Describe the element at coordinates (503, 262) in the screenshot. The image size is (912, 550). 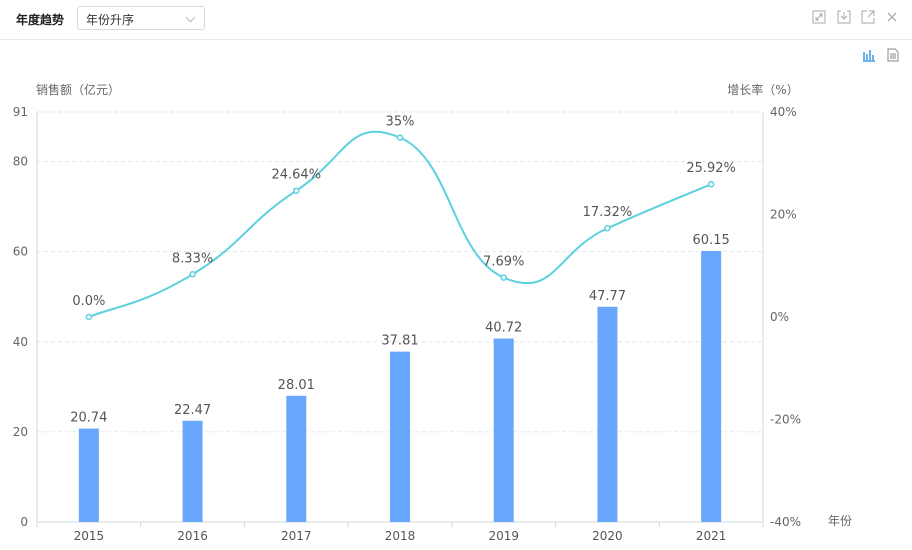
I see `growth-value-label: 7.69%` at that location.